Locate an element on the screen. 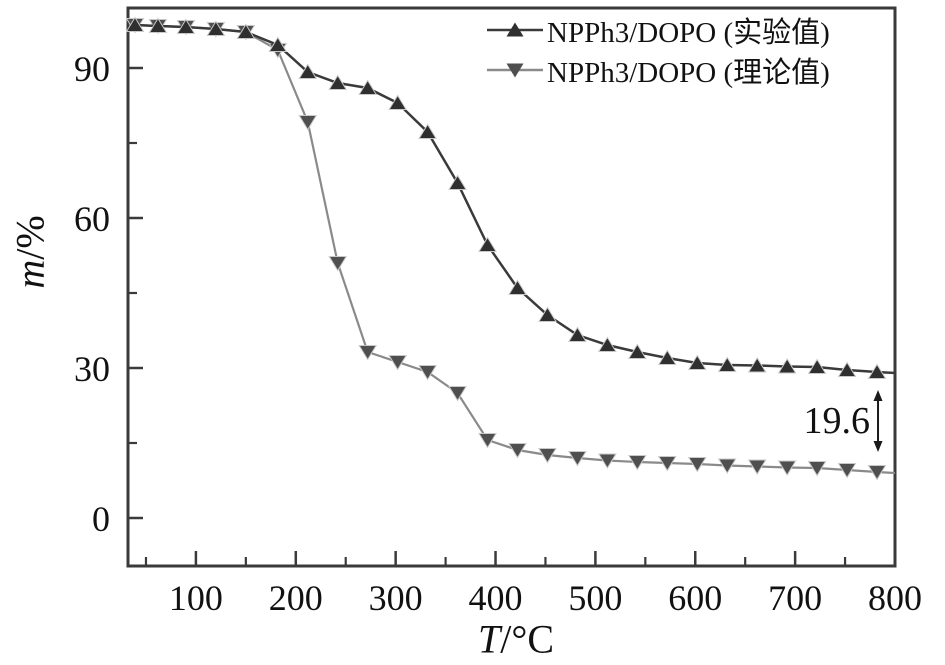 Image resolution: width=945 pixels, height=665 pixels. difference-annotation: 19.6 is located at coordinates (843, 421).